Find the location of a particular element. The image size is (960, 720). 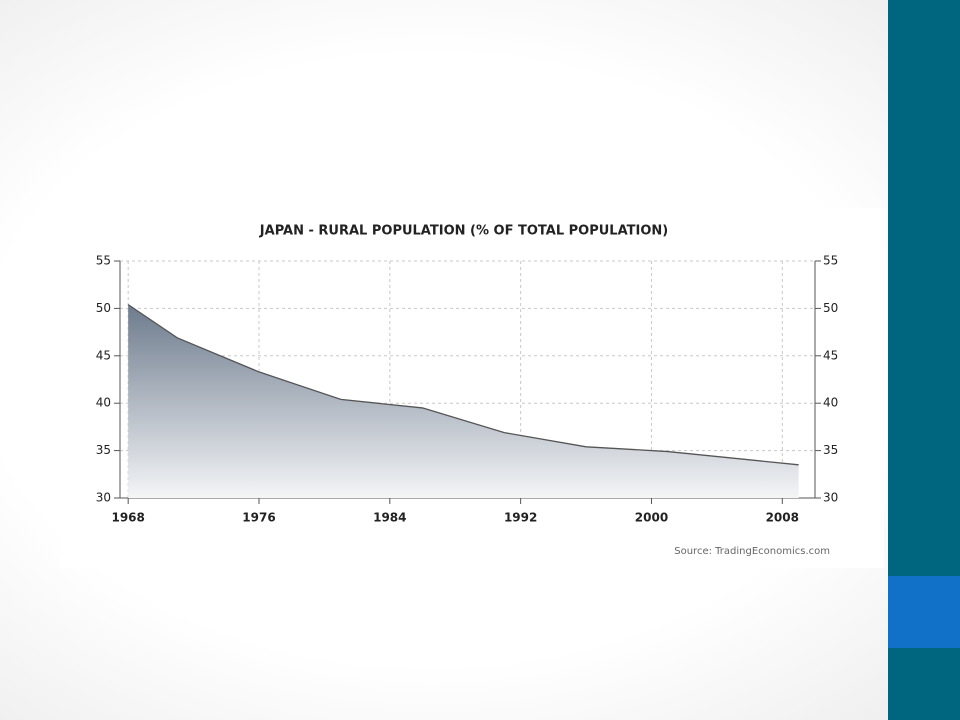

y-tick-label: 55 is located at coordinates (103, 261).